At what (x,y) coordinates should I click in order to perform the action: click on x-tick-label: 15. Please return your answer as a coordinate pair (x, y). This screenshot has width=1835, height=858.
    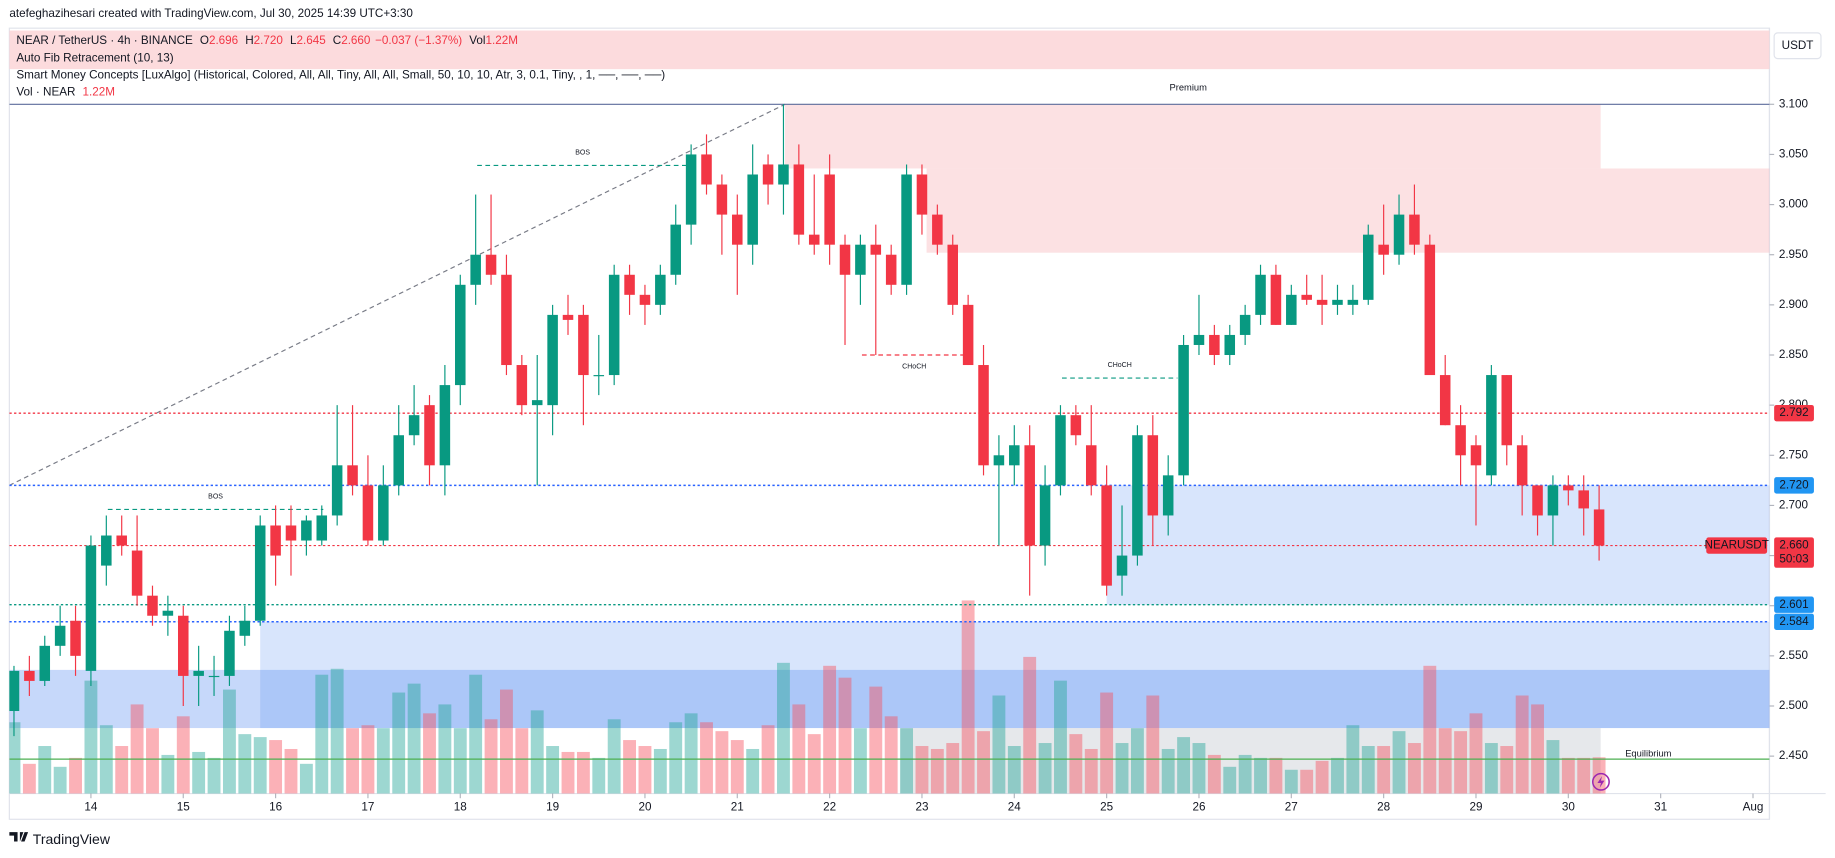
    Looking at the image, I should click on (184, 807).